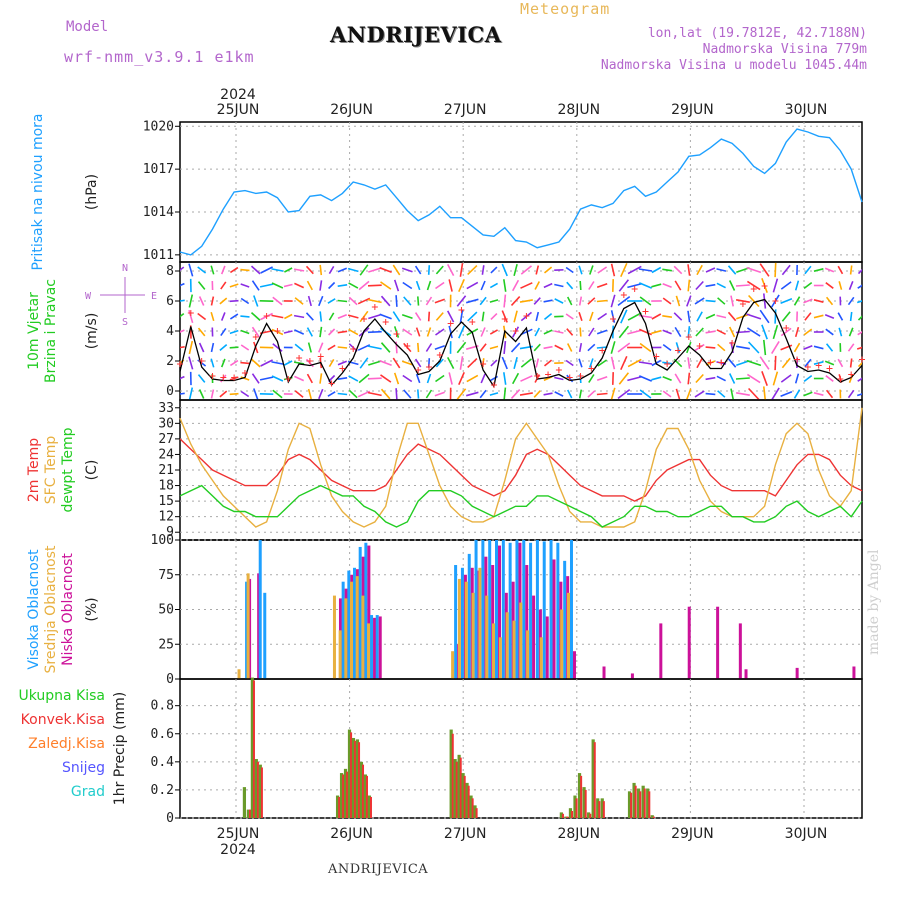 The width and height of the screenshot is (900, 900). I want to click on y-tick-label: 33, so click(166, 408).